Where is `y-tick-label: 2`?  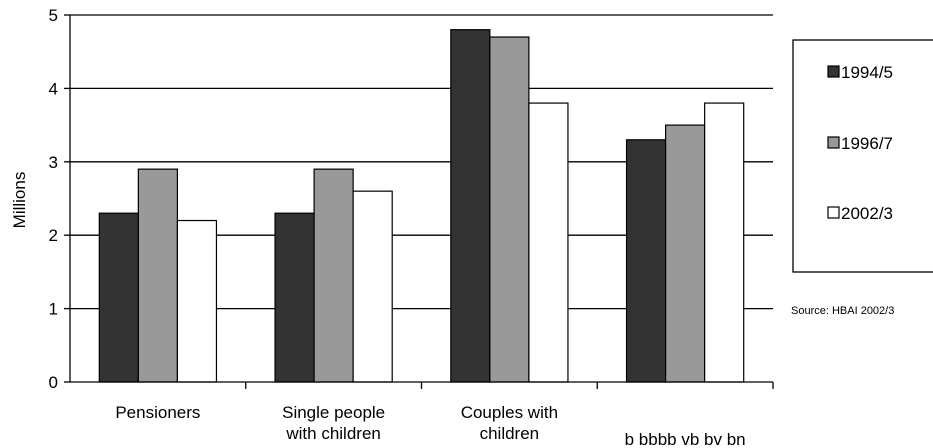 y-tick-label: 2 is located at coordinates (53, 235).